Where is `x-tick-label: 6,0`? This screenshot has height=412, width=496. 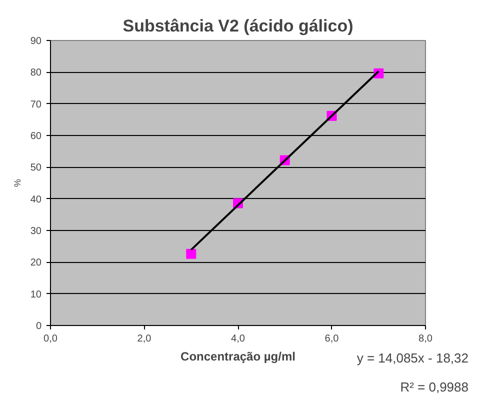 x-tick-label: 6,0 is located at coordinates (332, 339).